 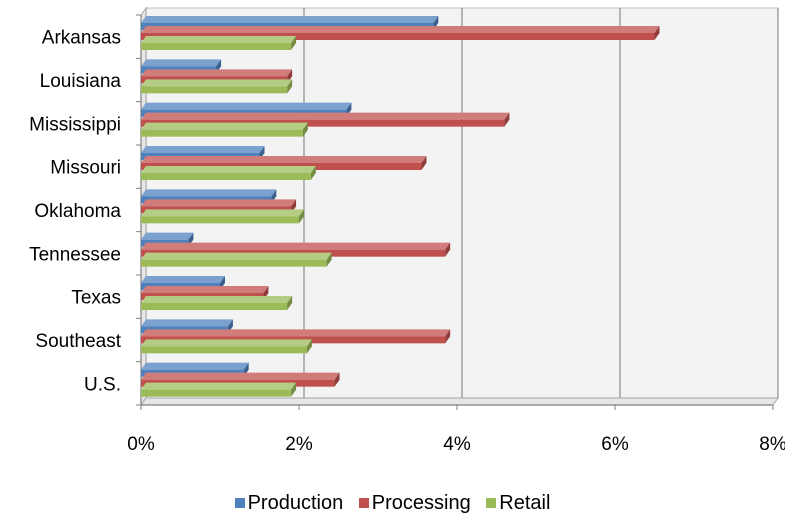 I want to click on bar-retail-arkansas, so click(x=219, y=43).